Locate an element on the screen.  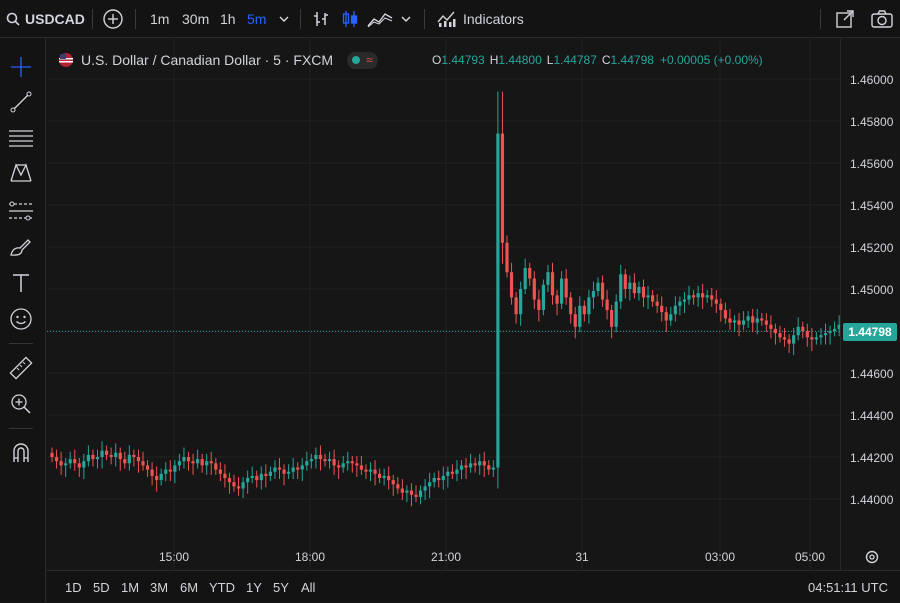
fib-tool is located at coordinates (21, 211).